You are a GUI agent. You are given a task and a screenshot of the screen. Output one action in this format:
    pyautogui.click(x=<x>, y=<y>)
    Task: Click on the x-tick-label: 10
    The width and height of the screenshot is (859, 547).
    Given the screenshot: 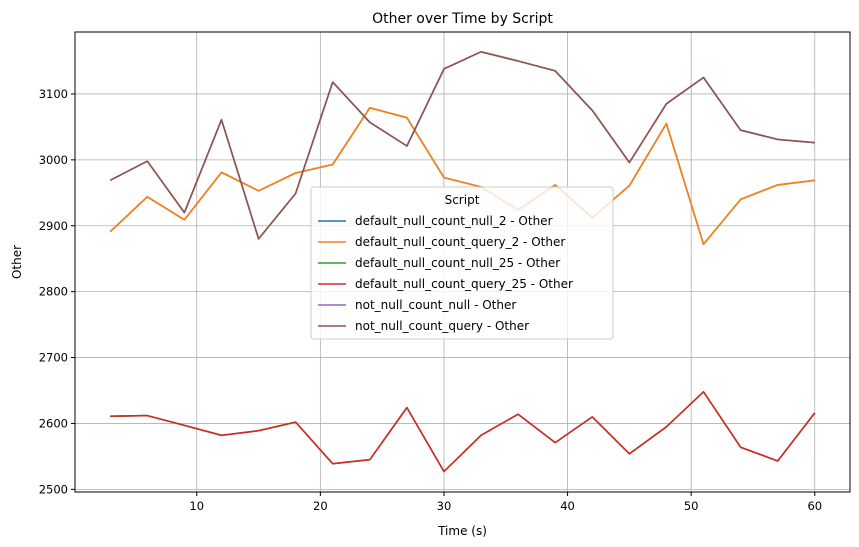 What is the action you would take?
    pyautogui.click(x=196, y=506)
    